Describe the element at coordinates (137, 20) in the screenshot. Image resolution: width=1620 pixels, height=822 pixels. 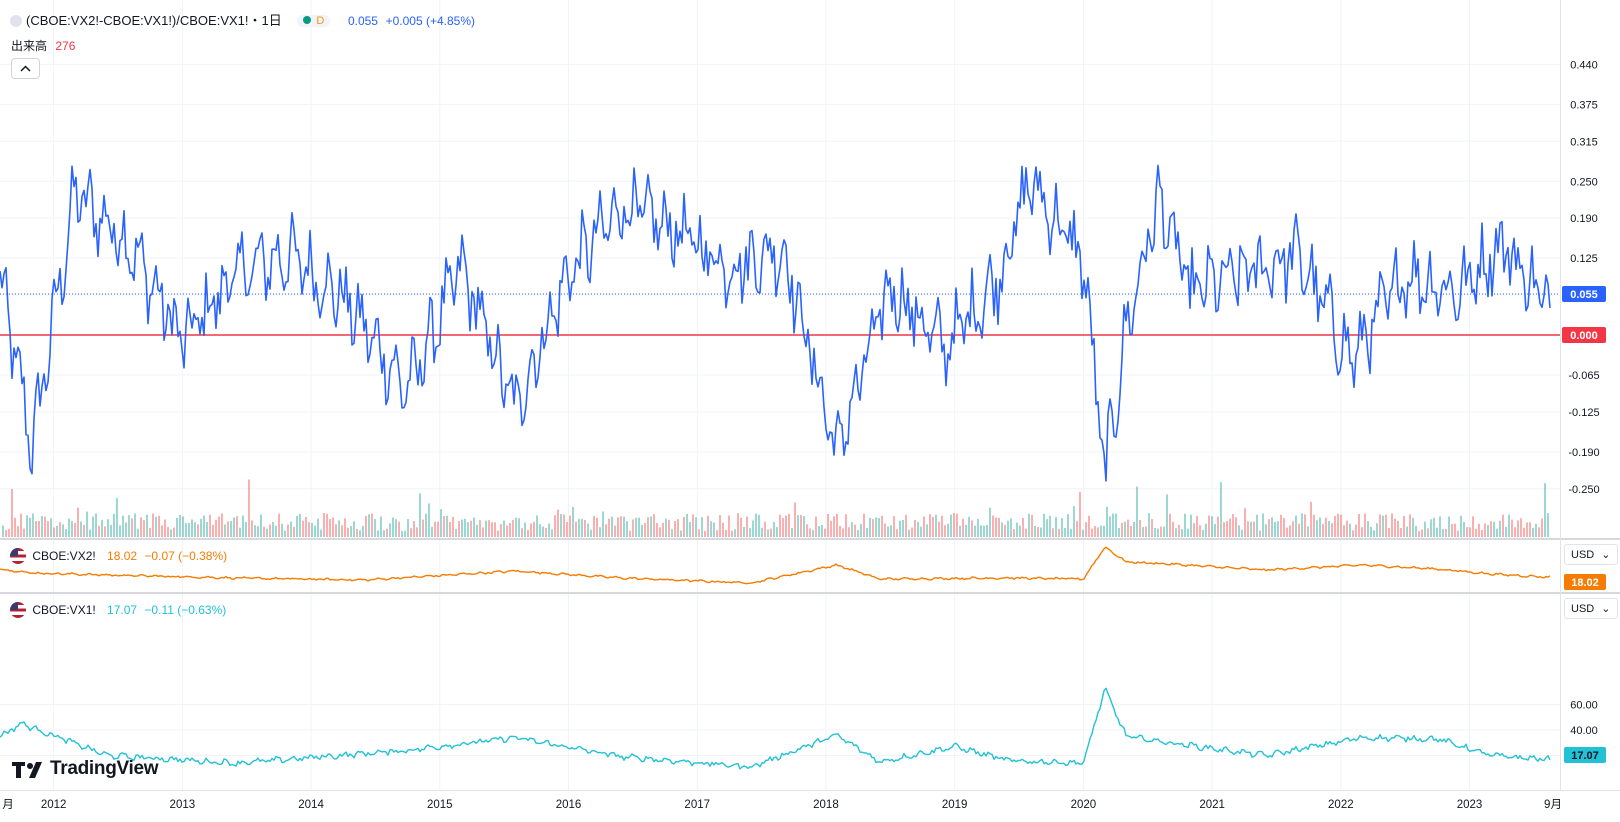
I see `main-symbol: (CBOE:VX2!-CBOE:VX1!)/CBOE:VX1!` at that location.